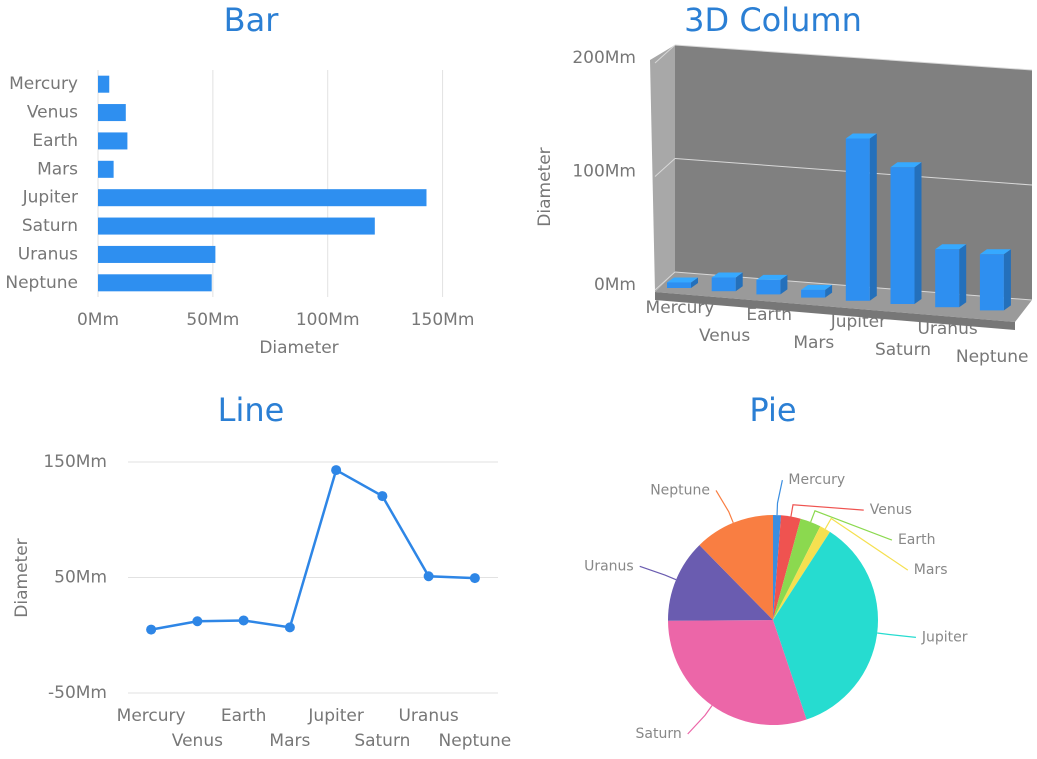 This screenshot has height=759, width=1037. I want to click on x-tick-label: Mercury, so click(680, 308).